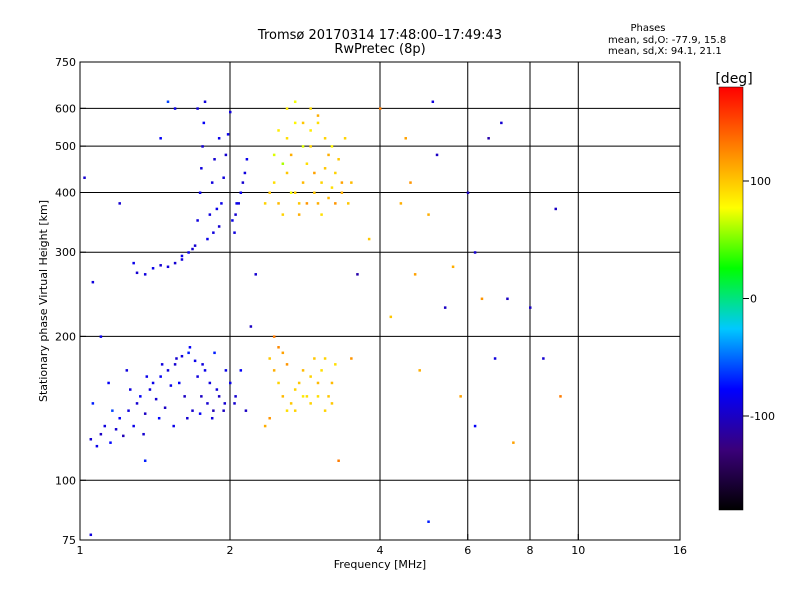 The height and width of the screenshot is (600, 800). Describe the element at coordinates (43, 301) in the screenshot. I see `y-axis-label: Stationary phase Virtual Height [km]` at that location.